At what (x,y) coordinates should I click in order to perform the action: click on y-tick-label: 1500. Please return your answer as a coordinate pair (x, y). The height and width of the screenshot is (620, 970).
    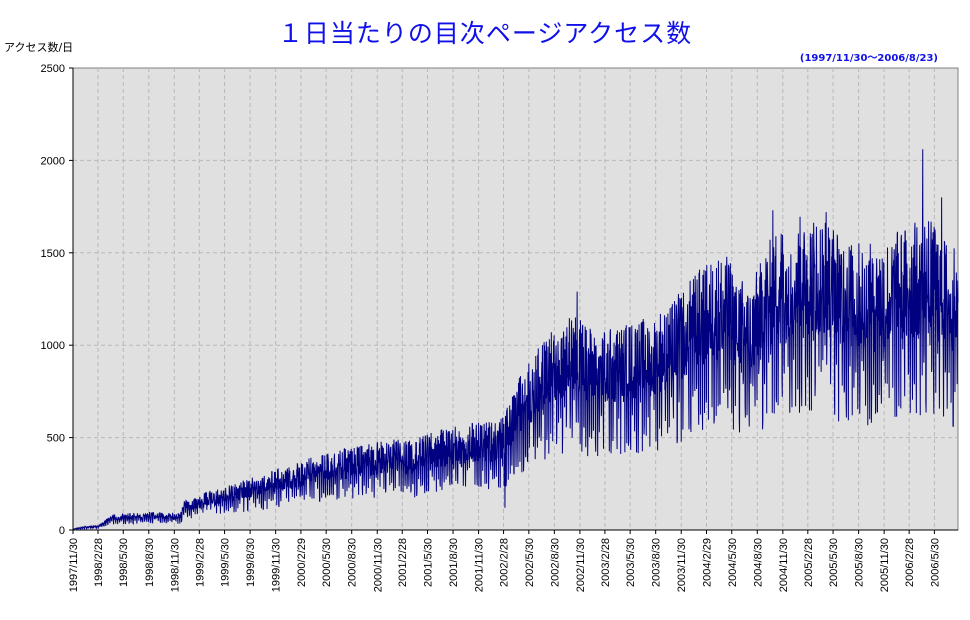
    Looking at the image, I should click on (53, 254).